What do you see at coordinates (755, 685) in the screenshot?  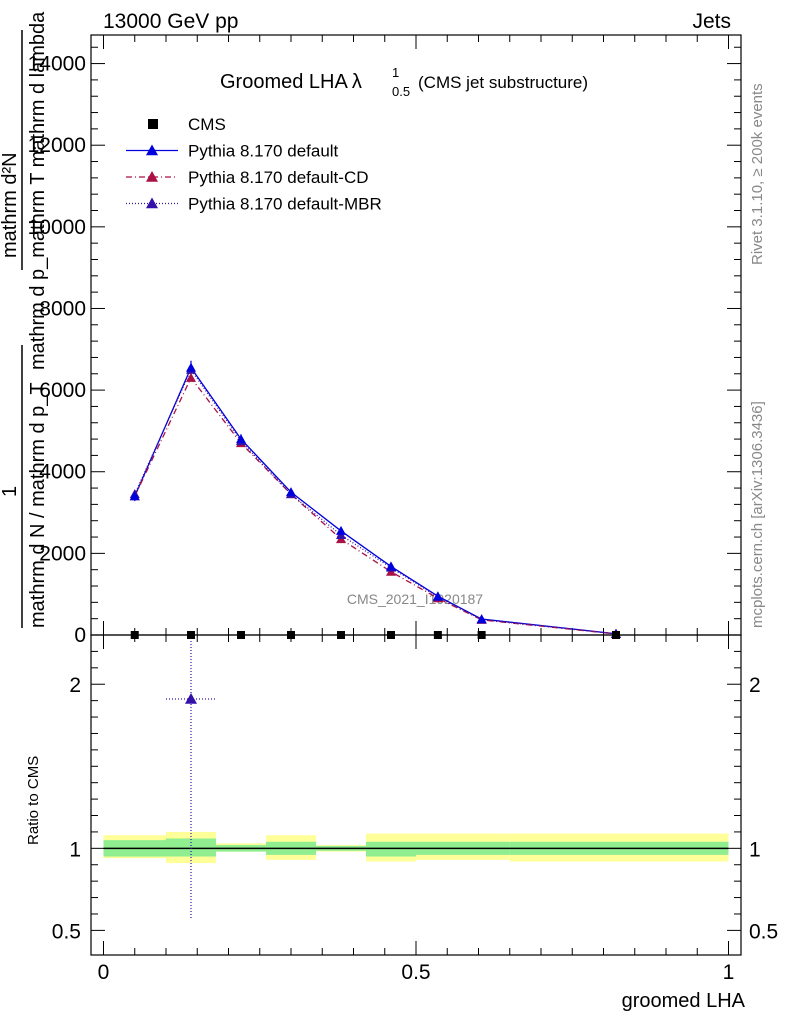 I see `ratio-y-tick-label-right: 2` at bounding box center [755, 685].